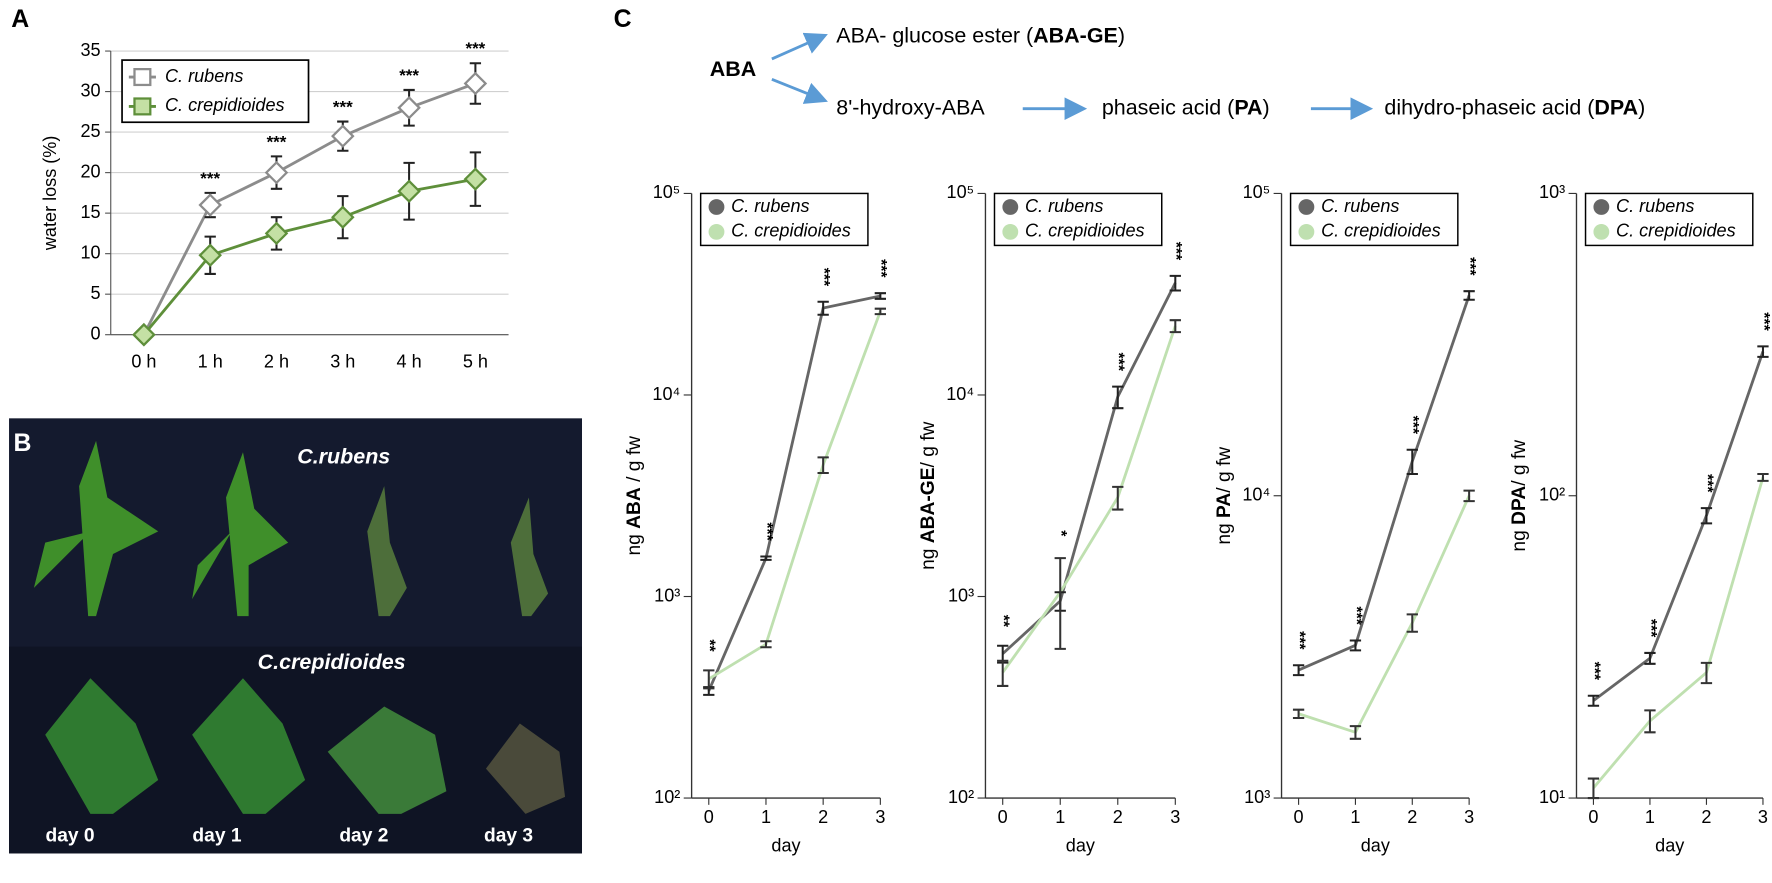  I want to click on pathway-node: dihydro-phaseic acid (DPA), so click(1514, 107).